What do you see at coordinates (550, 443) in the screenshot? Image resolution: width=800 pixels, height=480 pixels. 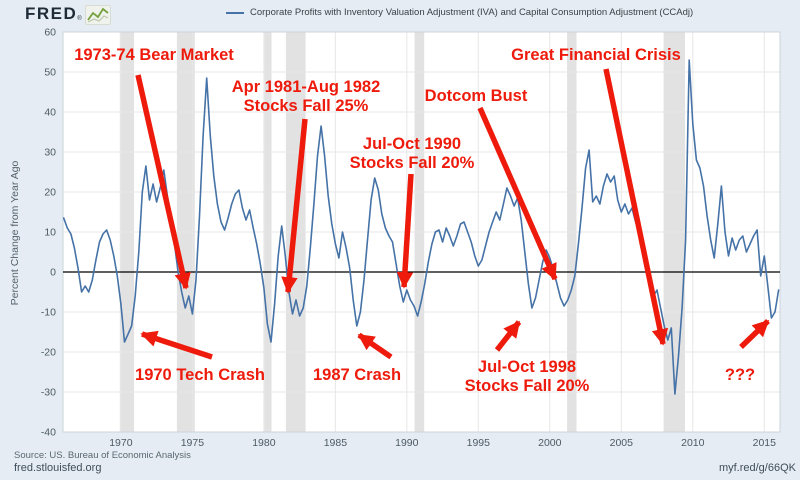 I see `x-tick-label: 2000` at bounding box center [550, 443].